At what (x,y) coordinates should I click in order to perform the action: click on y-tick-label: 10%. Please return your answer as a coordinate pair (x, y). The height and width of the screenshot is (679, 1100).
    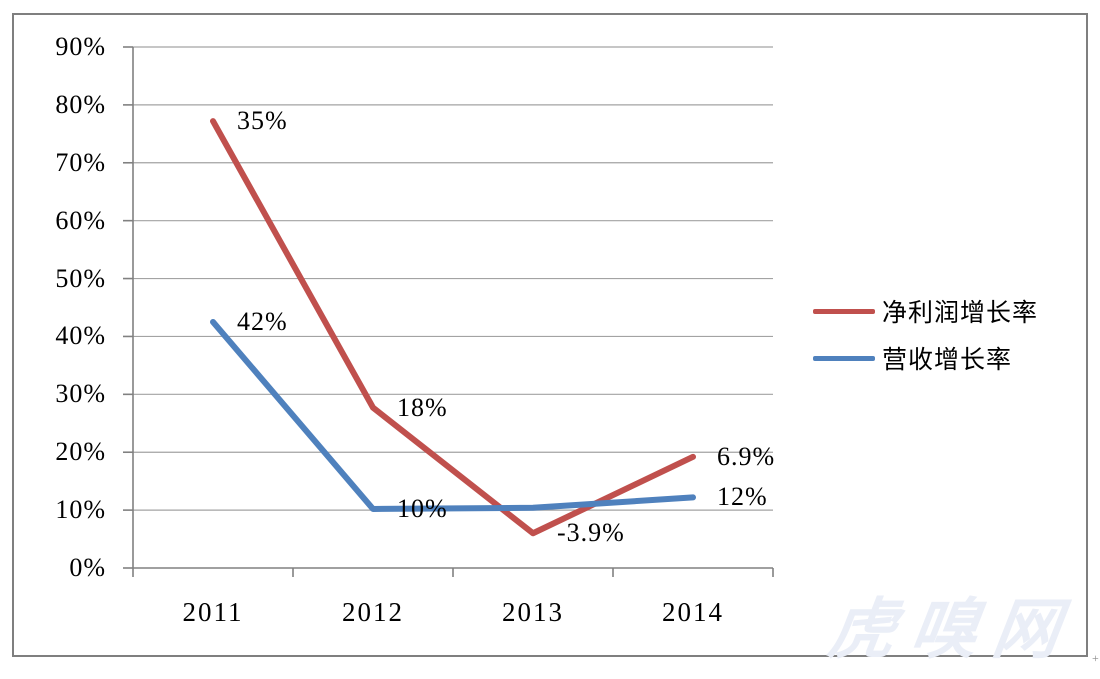
    Looking at the image, I should click on (80, 510).